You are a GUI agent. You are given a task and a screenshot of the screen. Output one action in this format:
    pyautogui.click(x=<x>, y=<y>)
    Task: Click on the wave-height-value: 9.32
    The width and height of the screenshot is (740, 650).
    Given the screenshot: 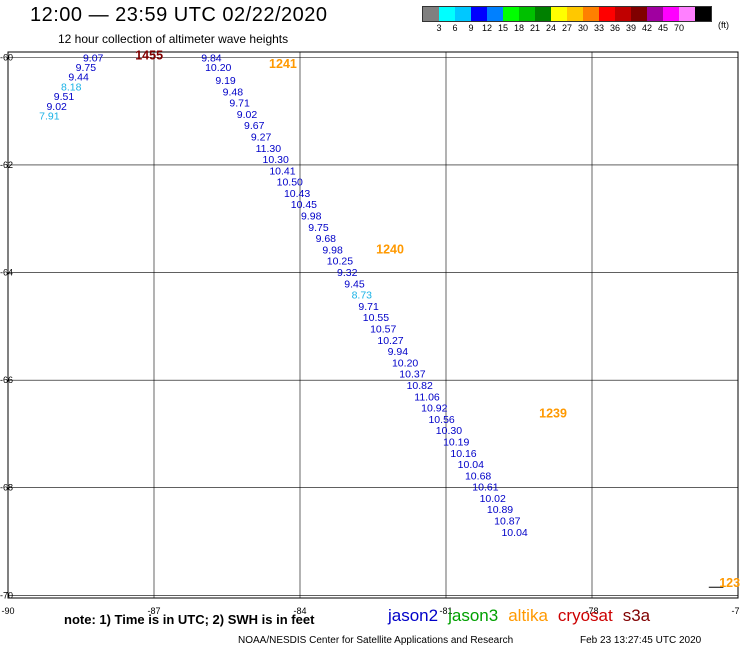 What is the action you would take?
    pyautogui.click(x=347, y=273)
    